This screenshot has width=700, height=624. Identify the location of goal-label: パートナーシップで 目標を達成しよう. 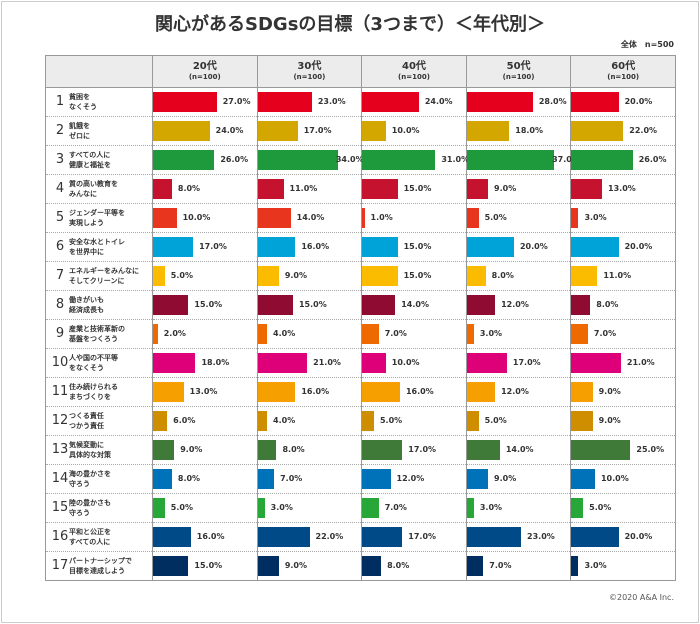
(100, 566).